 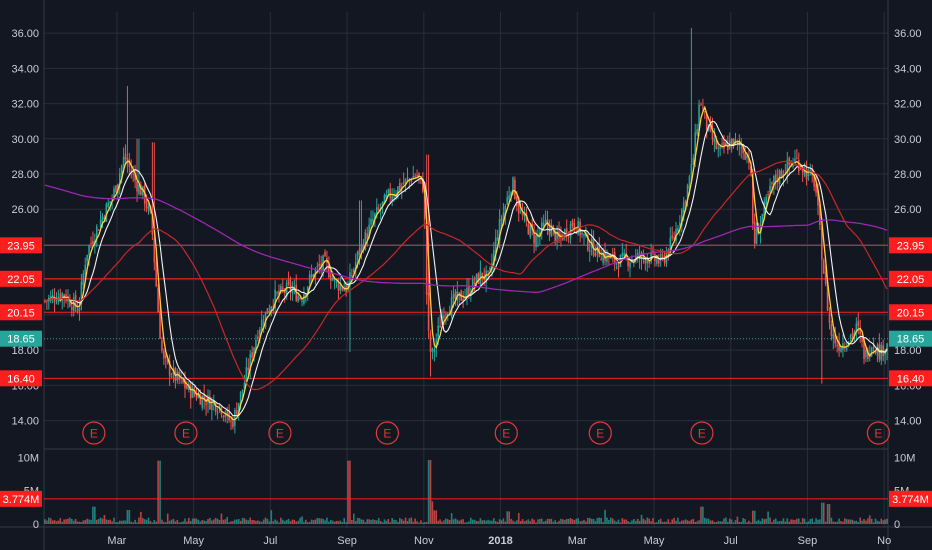 What do you see at coordinates (731, 541) in the screenshot?
I see `x-tick-label: Jul` at bounding box center [731, 541].